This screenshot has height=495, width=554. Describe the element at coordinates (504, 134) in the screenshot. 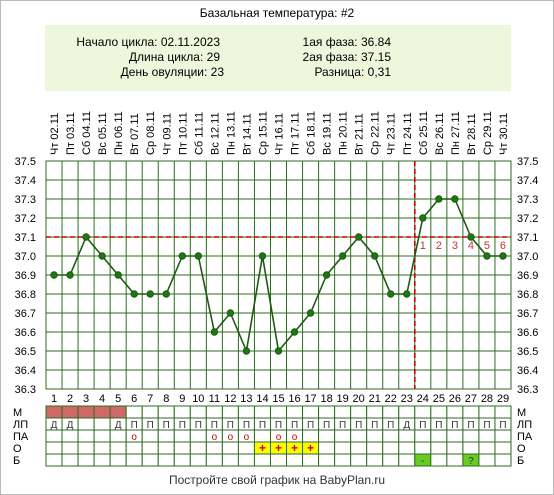

I see `date-label: Чт 30.11` at that location.